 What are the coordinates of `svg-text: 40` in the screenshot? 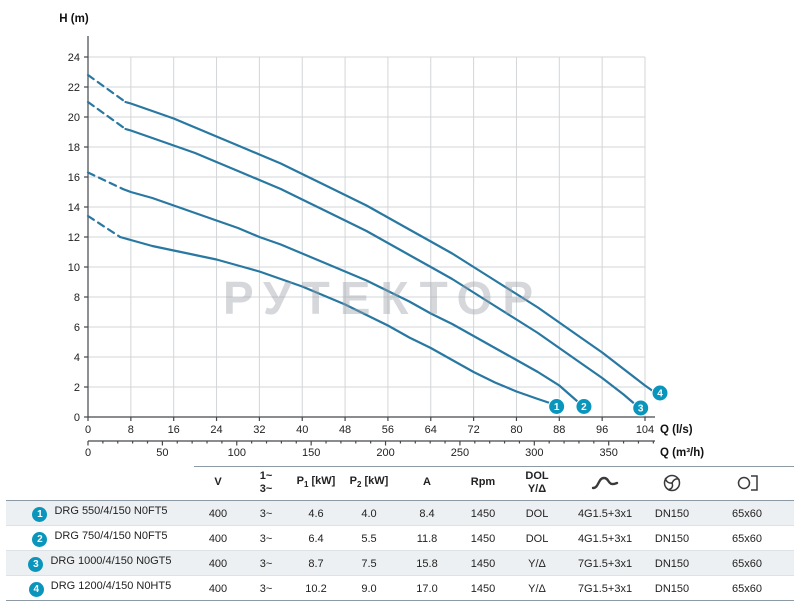 It's located at (302, 430).